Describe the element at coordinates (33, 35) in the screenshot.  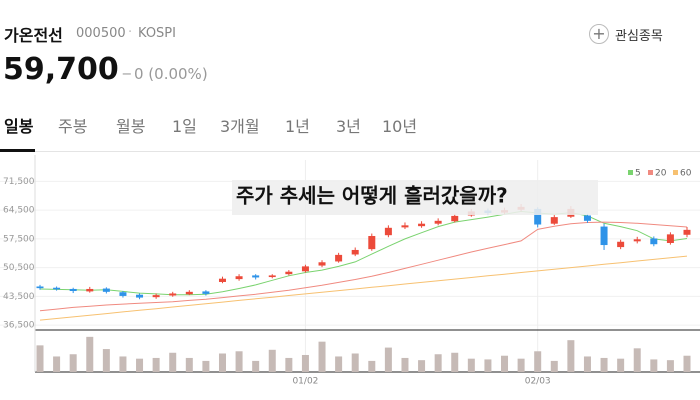
I see `stock-name: 가온전선` at that location.